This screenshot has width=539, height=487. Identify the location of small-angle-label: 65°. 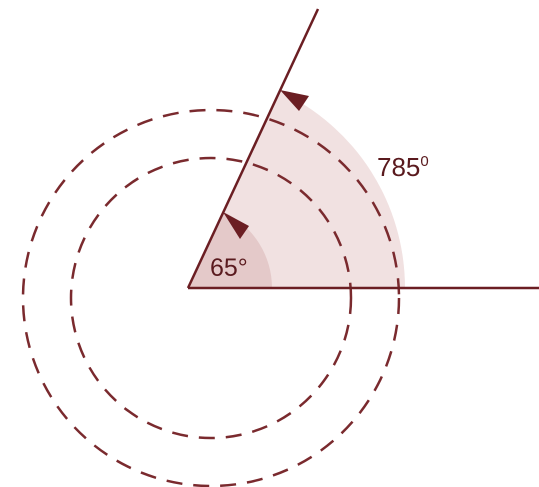
(229, 268).